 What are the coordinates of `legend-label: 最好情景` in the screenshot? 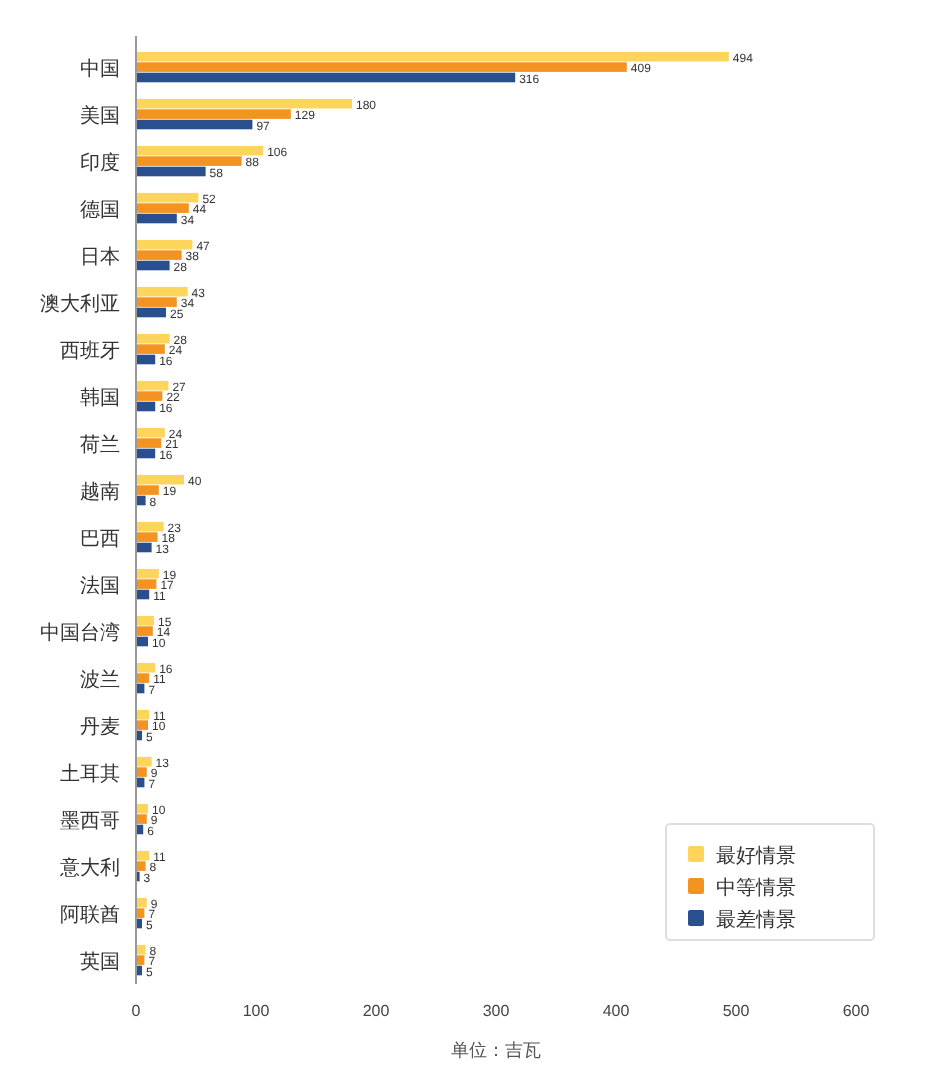 It's located at (756, 856).